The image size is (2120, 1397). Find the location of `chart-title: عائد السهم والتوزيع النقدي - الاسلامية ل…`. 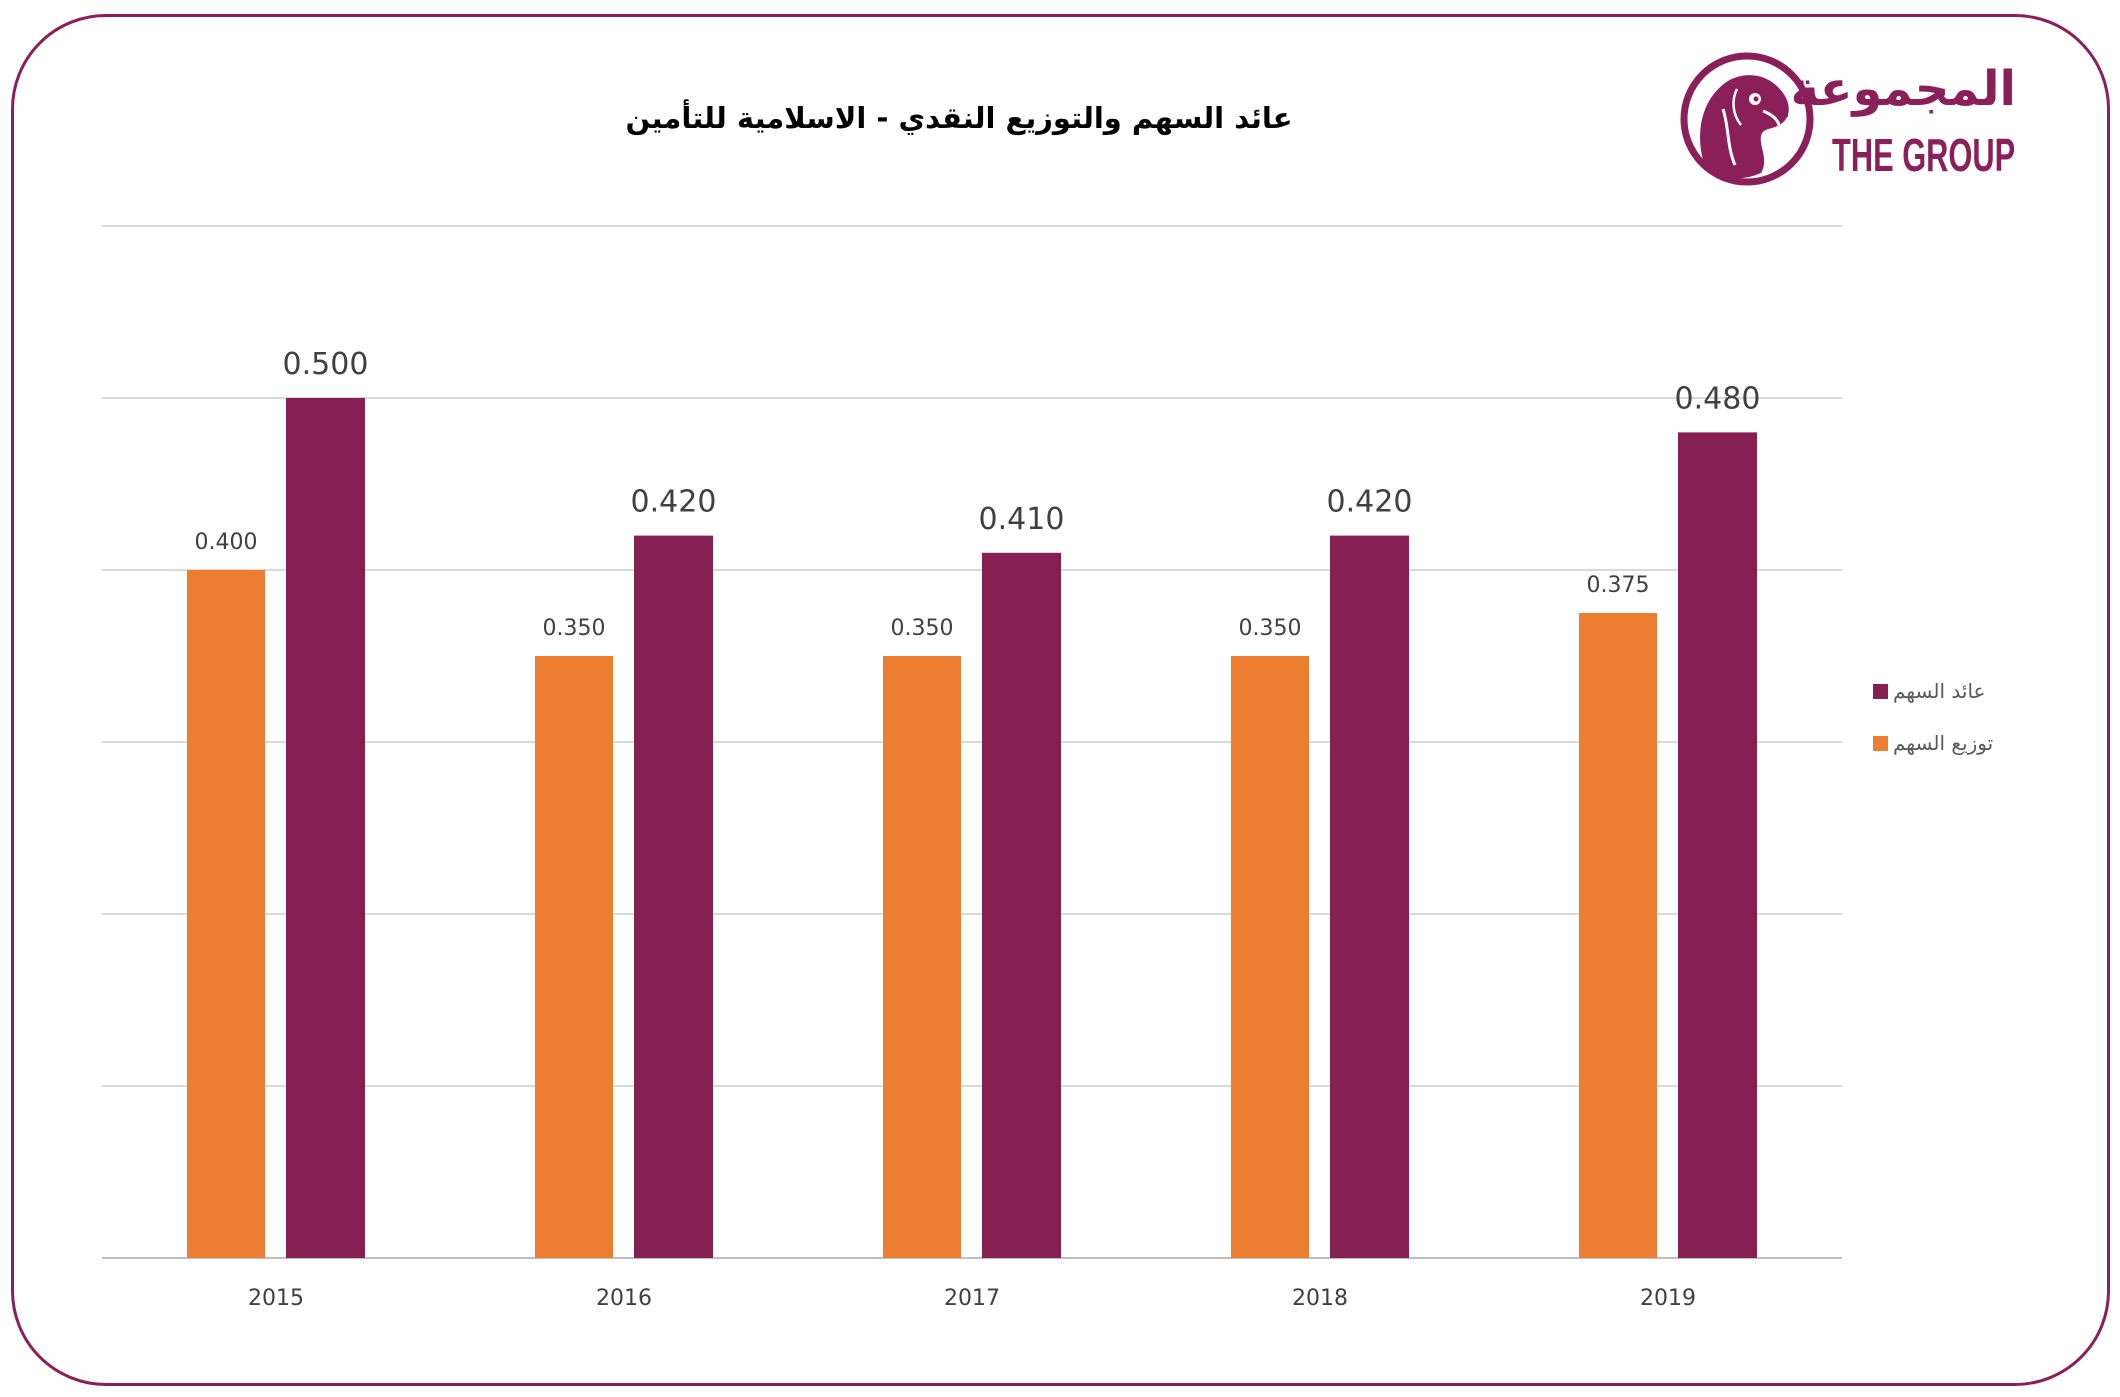

chart-title: عائد السهم والتوزيع النقدي - الاسلامية ل… is located at coordinates (959, 118).